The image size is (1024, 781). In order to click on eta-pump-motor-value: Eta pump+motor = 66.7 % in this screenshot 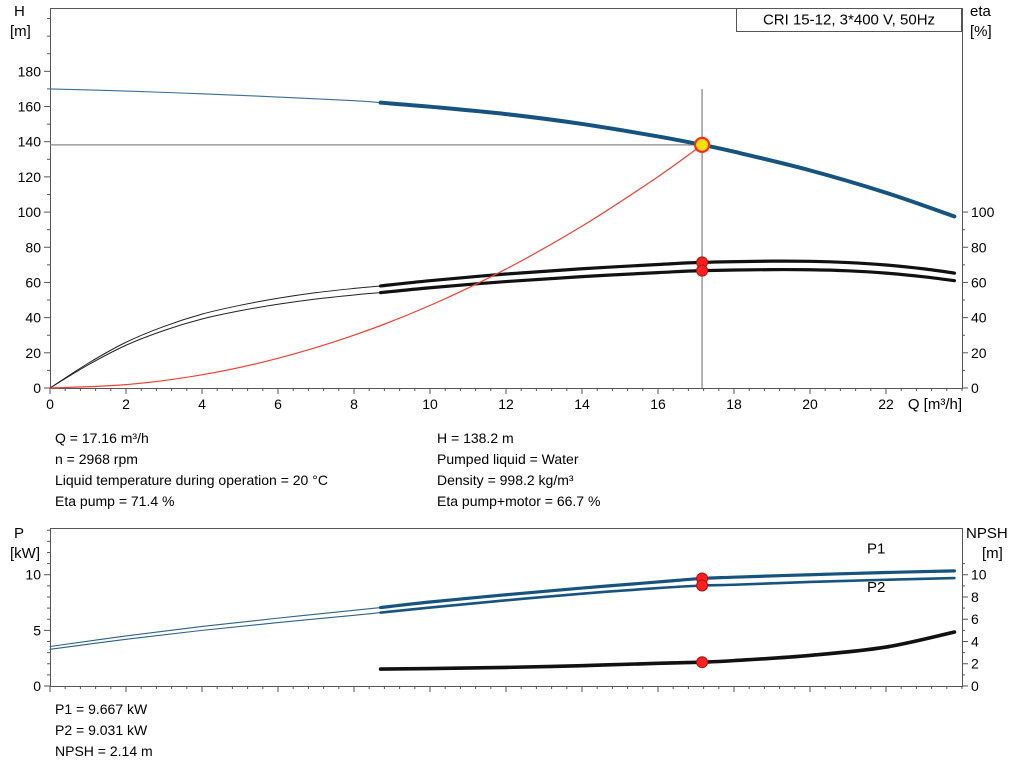, I will do `click(519, 501)`.